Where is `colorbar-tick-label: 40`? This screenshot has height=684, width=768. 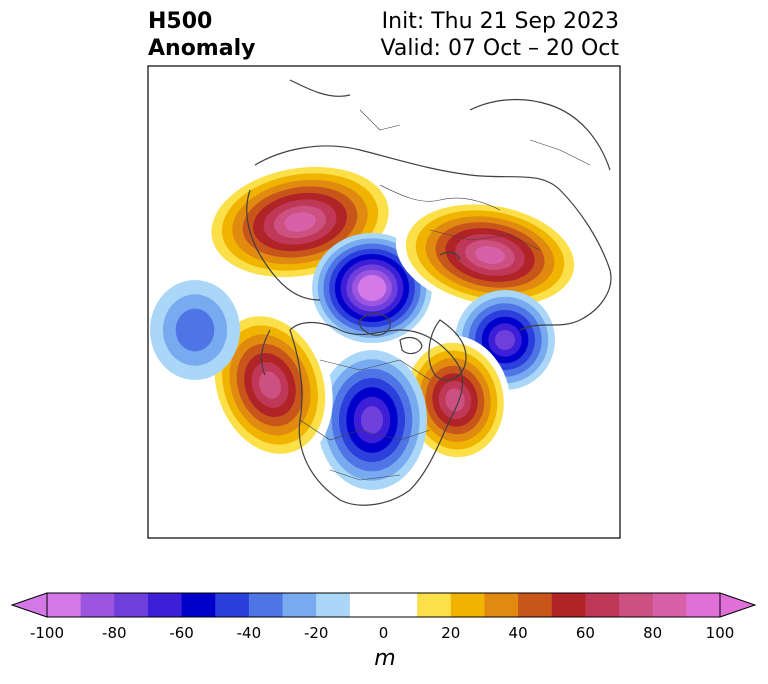
colorbar-tick-label: 40 is located at coordinates (518, 633).